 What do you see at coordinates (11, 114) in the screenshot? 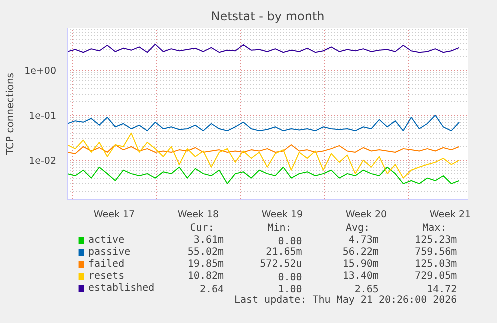
I see `y-axis-title: TCP connections` at bounding box center [11, 114].